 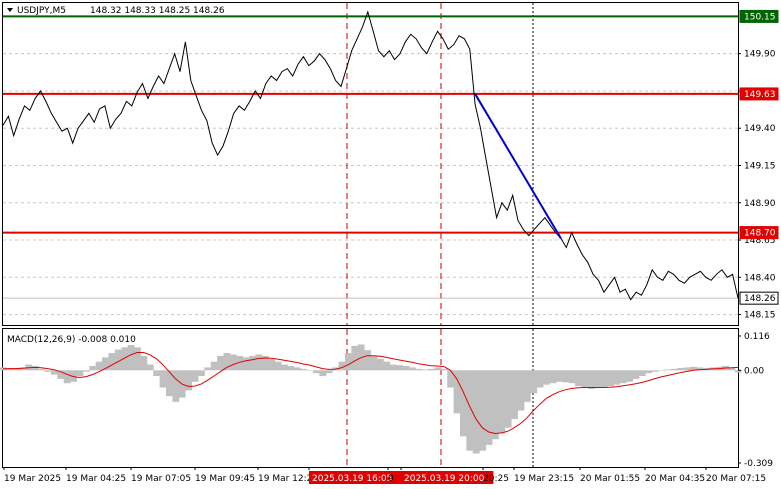 What do you see at coordinates (352, 479) in the screenshot?
I see `time-label-highlighted: 2025.03.19 16:05` at bounding box center [352, 479].